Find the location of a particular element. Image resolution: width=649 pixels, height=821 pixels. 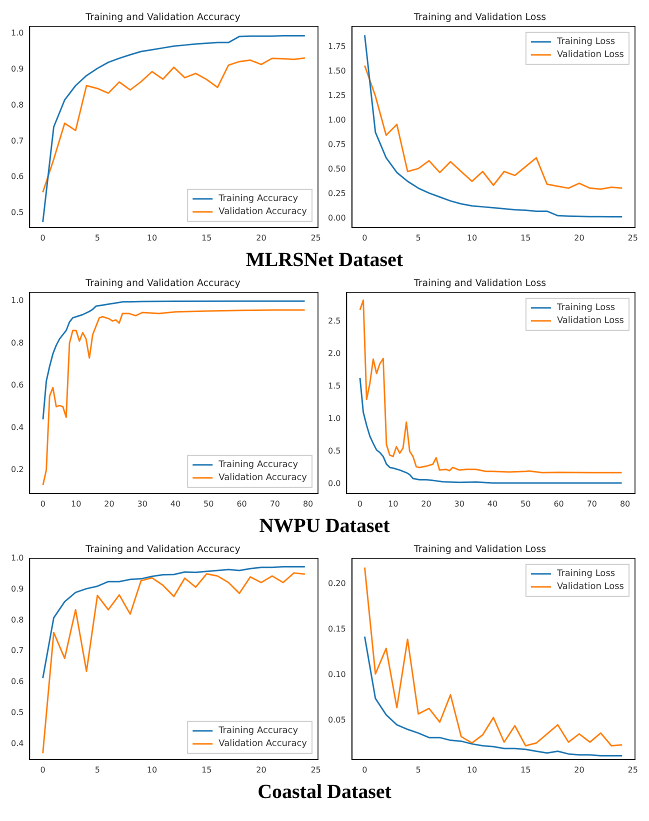

y-tick-label: 1.00 is located at coordinates (337, 120).